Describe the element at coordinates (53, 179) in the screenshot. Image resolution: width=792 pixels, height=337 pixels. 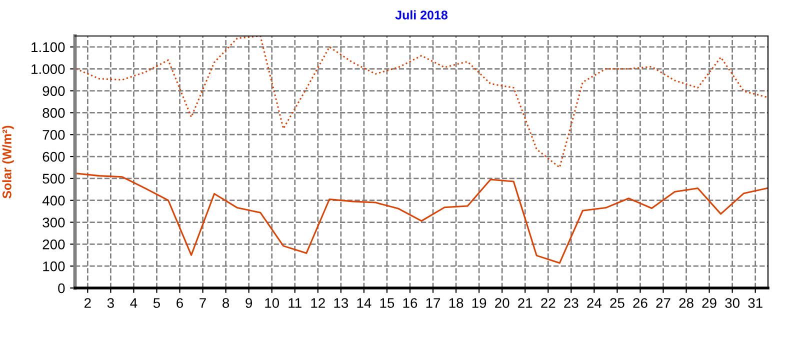
I see `y-tick-label: 500` at that location.